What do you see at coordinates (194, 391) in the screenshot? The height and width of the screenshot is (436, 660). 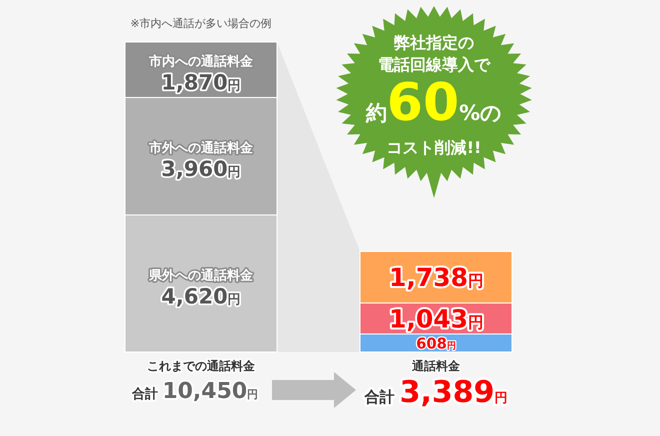 I see `total-label: 合計 10,450円` at bounding box center [194, 391].